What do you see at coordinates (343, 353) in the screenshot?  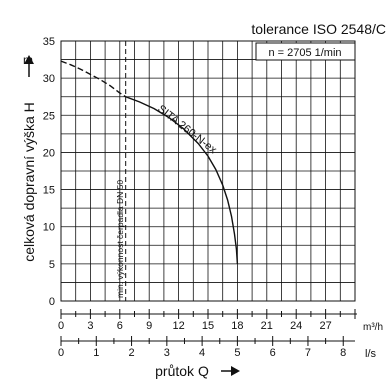 I see `x2-tick-label: 8` at bounding box center [343, 353].